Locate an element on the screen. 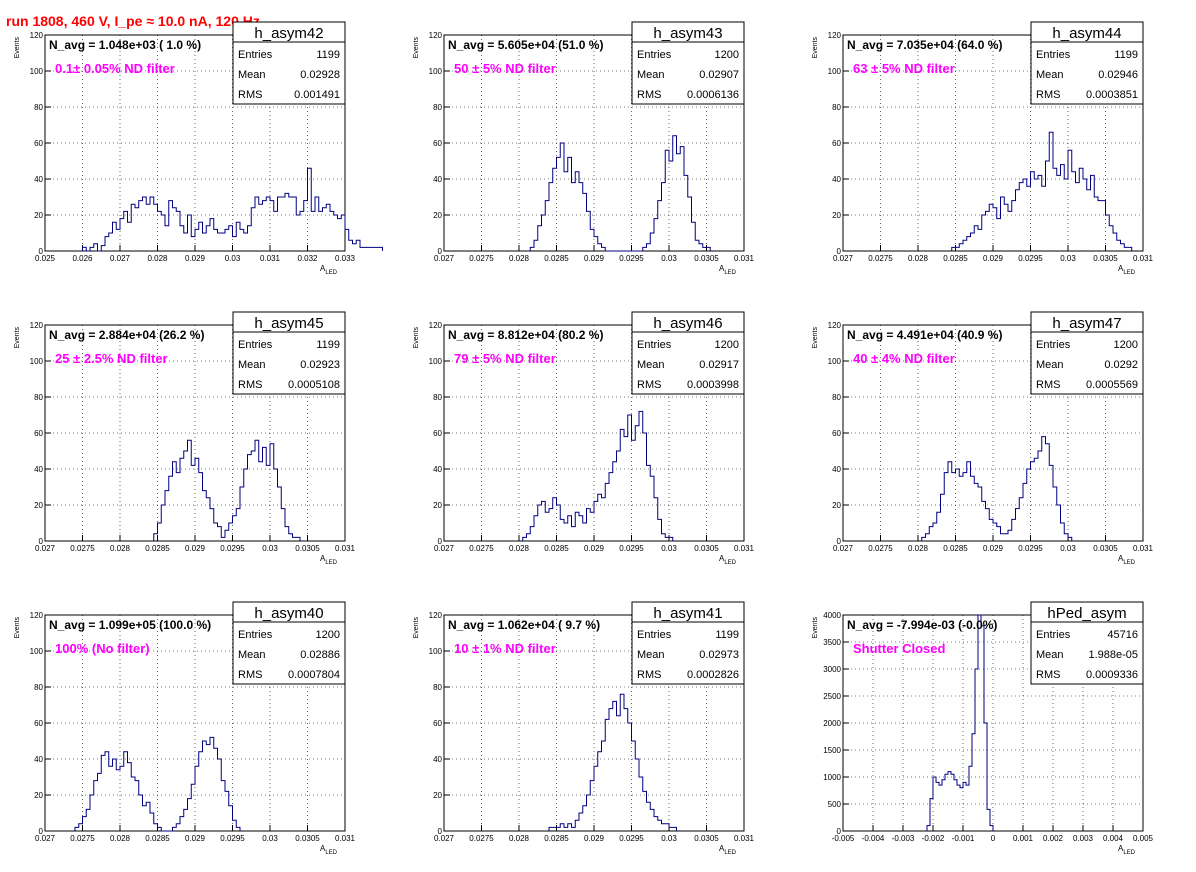  histogram-name: h_asym42 is located at coordinates (288, 33).